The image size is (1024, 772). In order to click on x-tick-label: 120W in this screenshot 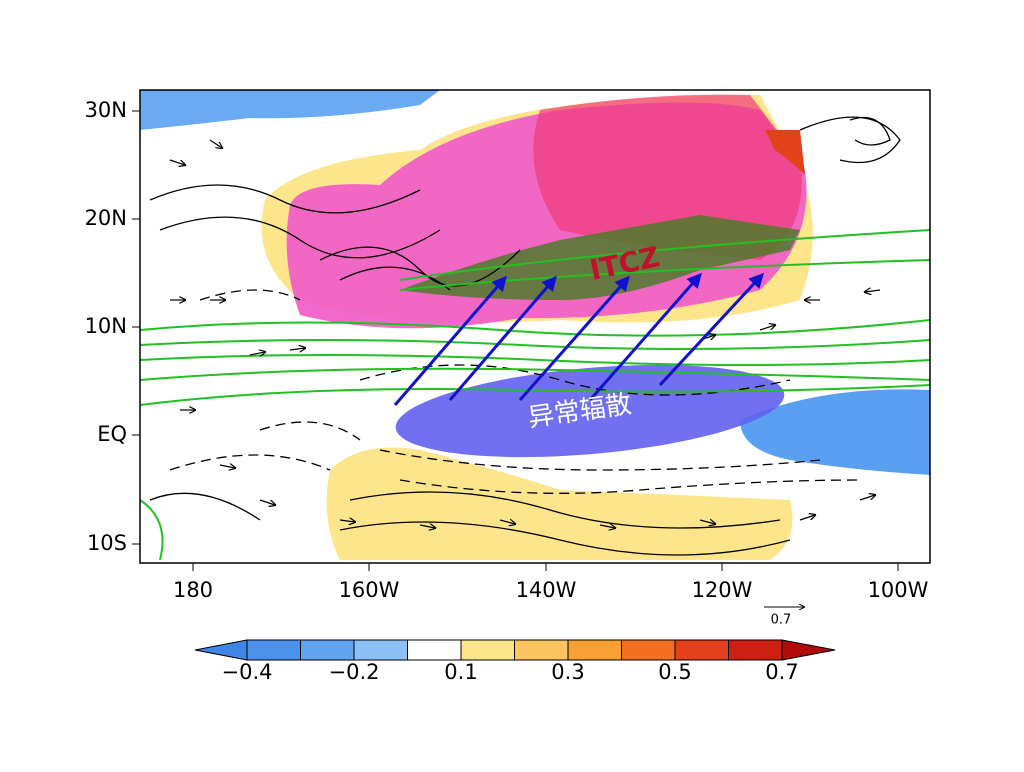, I will do `click(722, 590)`.